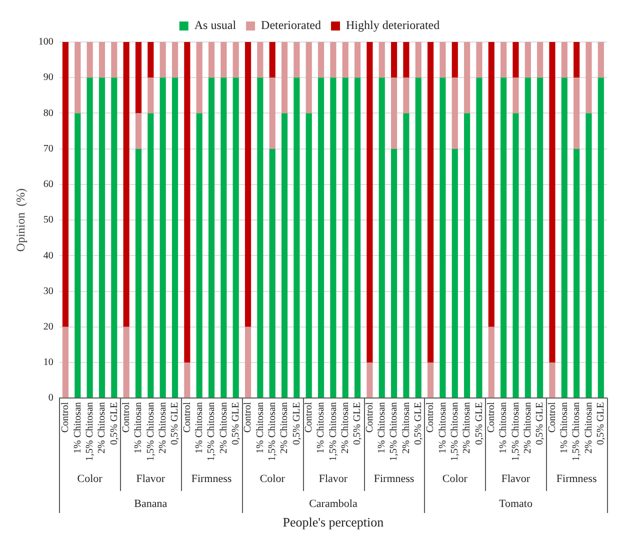 The width and height of the screenshot is (617, 537). What do you see at coordinates (516, 504) in the screenshot?
I see `text: Tomato` at bounding box center [516, 504].